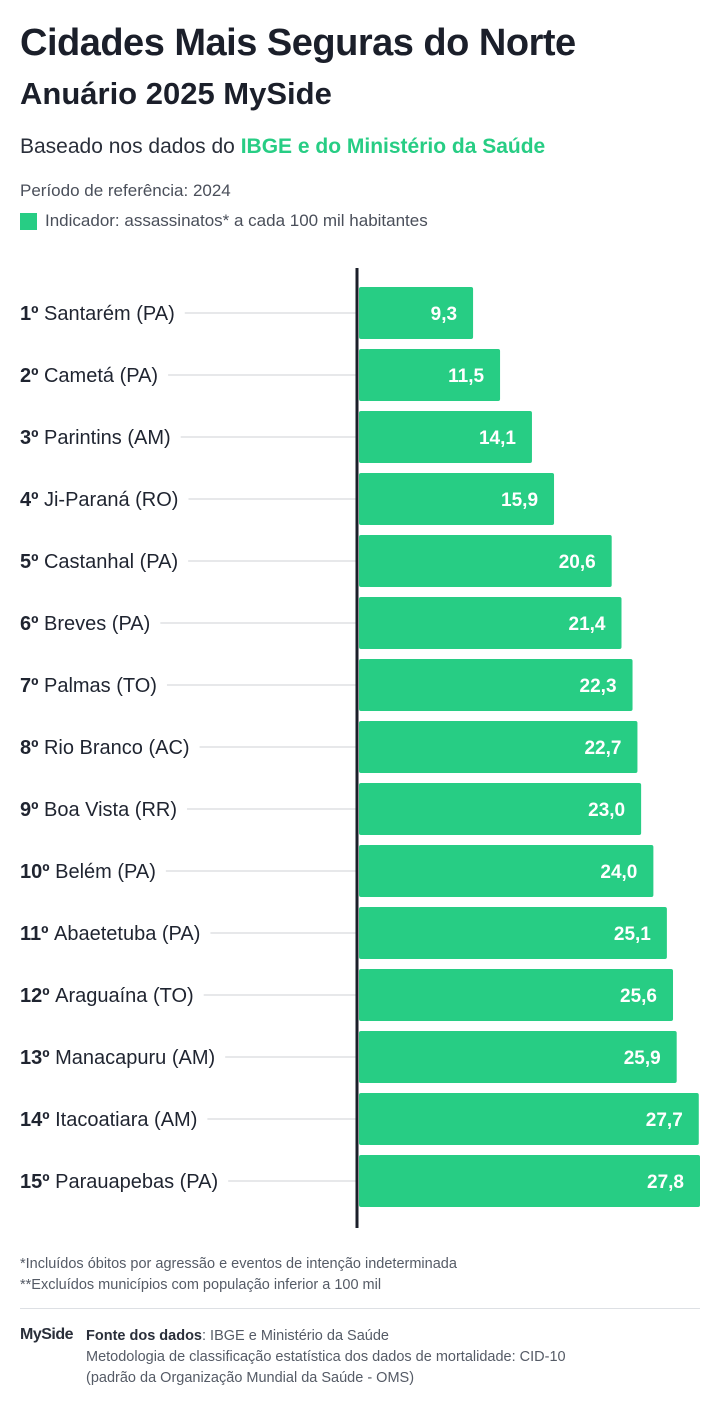 This screenshot has width=720, height=1410. Describe the element at coordinates (519, 500) in the screenshot. I see `value-label: 15,9` at that location.